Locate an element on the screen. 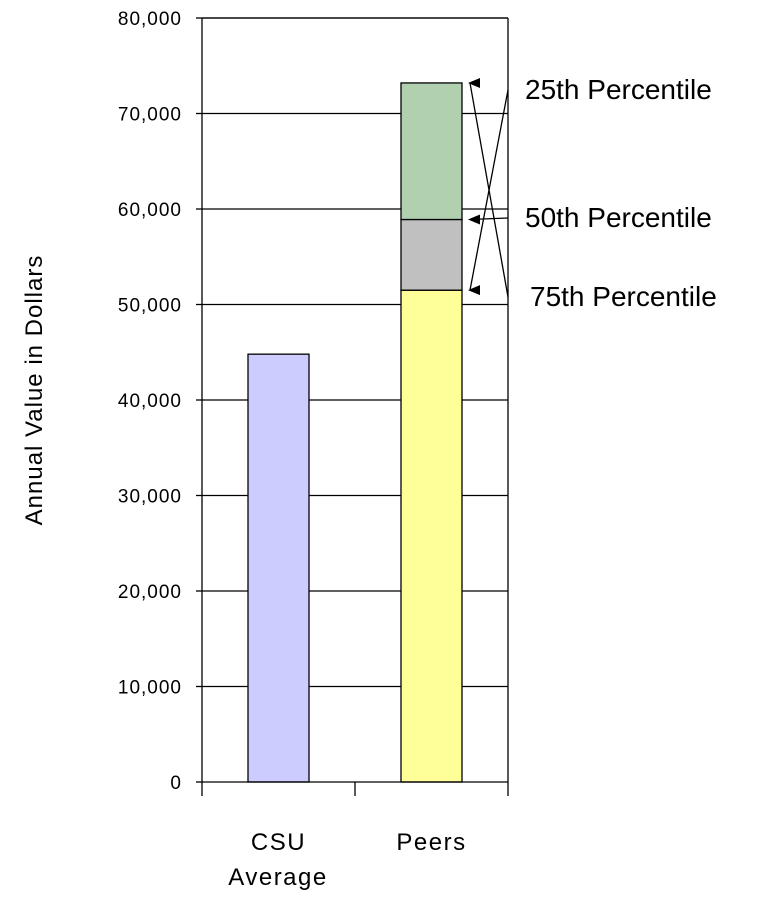 This screenshot has width=783, height=904. y-axis-label: Annual Value in Dollars is located at coordinates (34, 390).